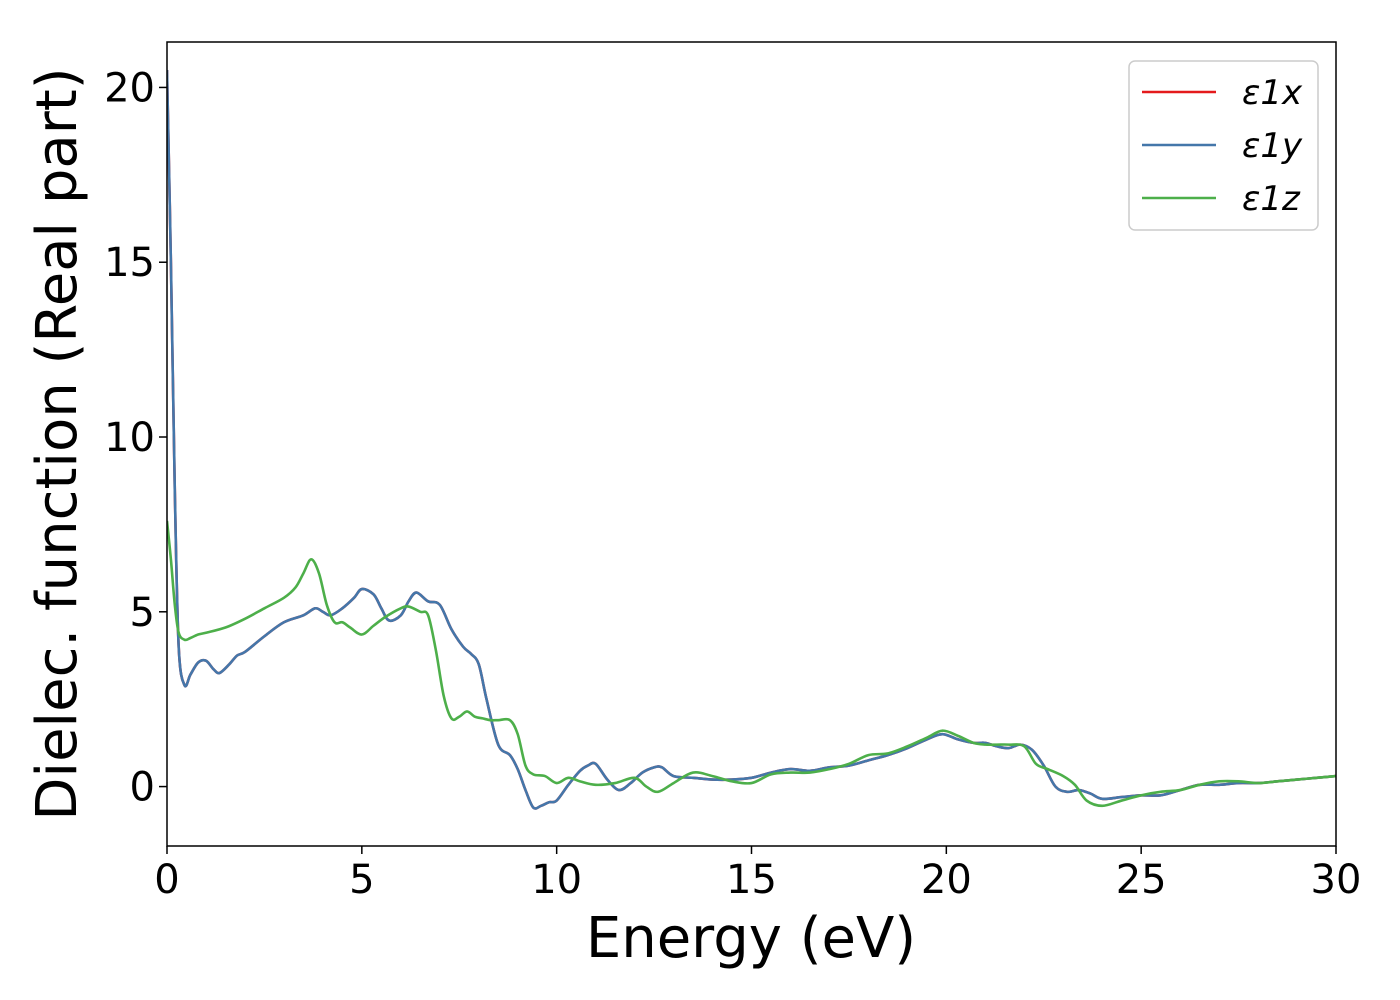  Describe the element at coordinates (1271, 199) in the screenshot. I see `legend-label: ε1z` at that location.